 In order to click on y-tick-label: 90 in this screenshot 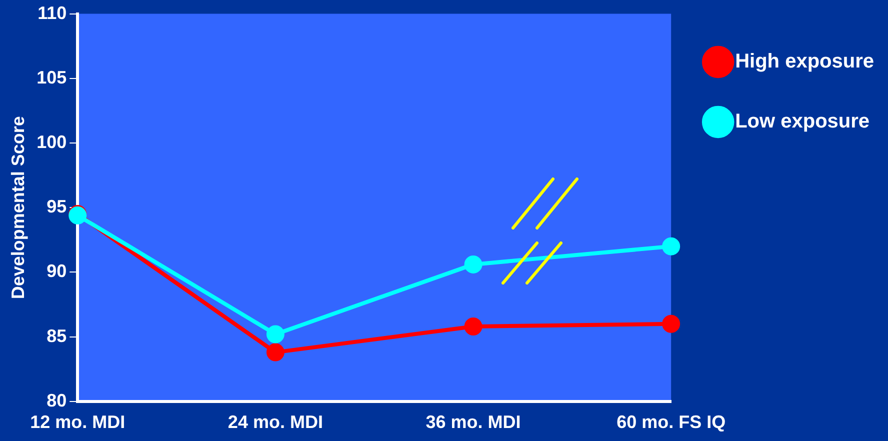, I will do `click(56, 271)`.